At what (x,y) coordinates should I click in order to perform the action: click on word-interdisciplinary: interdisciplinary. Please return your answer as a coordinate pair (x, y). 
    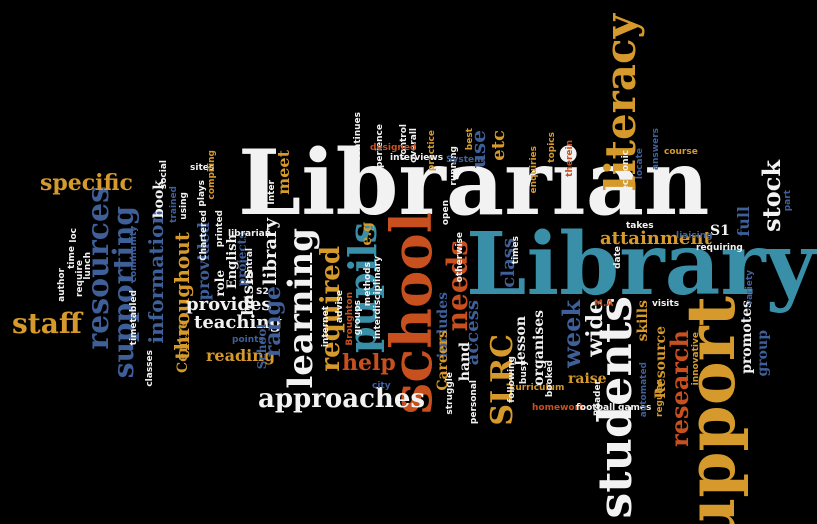
    Looking at the image, I should click on (378, 298).